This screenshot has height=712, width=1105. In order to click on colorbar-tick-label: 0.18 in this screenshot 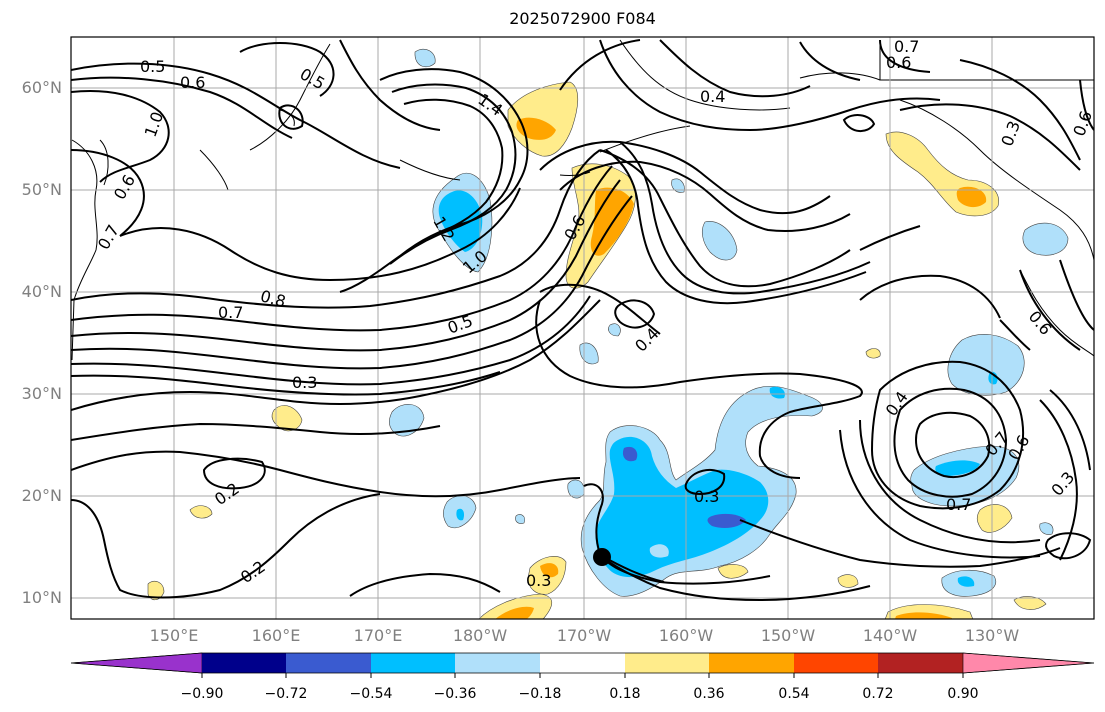, I will do `click(625, 694)`.